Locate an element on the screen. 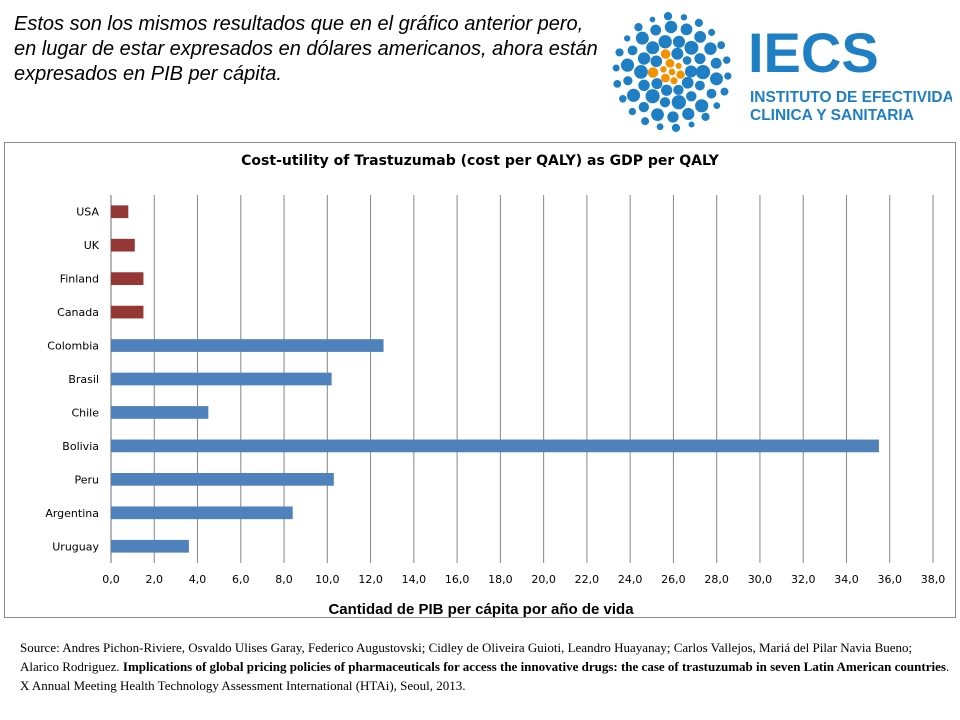 This screenshot has width=960, height=720. x-tick-label: 36,0 is located at coordinates (889, 579).